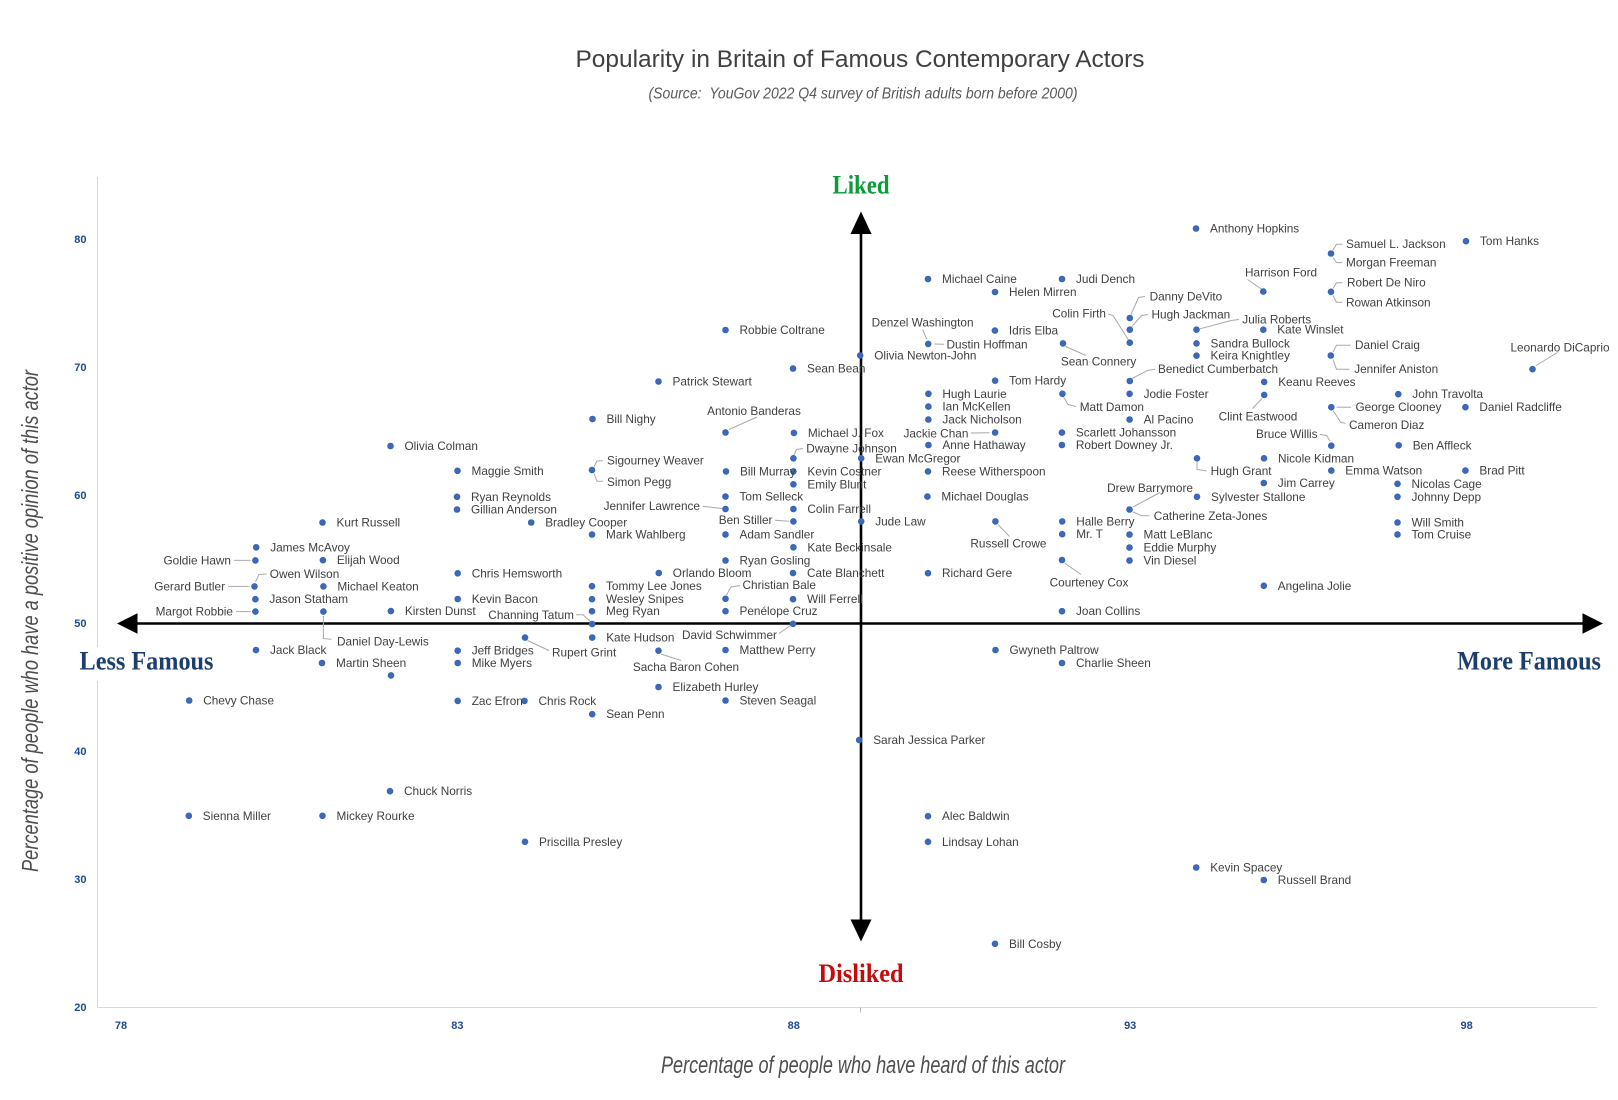  I want to click on svg-text: Sigourney Weaver, so click(655, 460).